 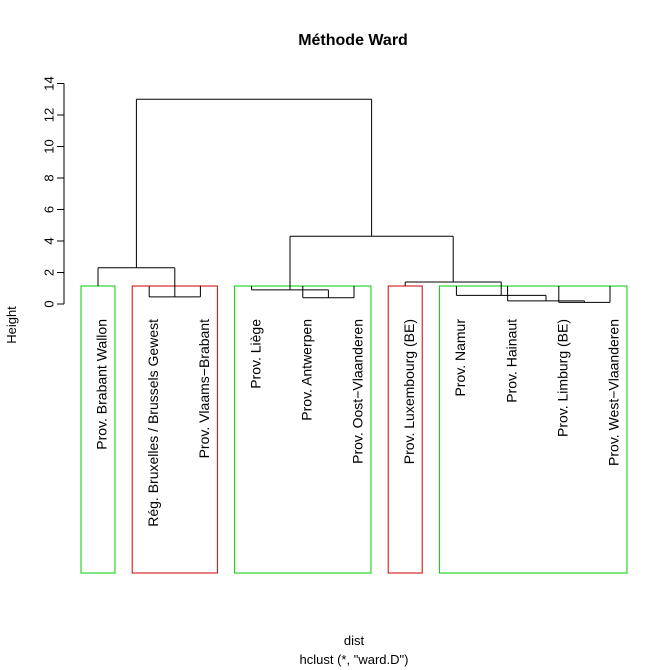 What do you see at coordinates (614, 392) in the screenshot?
I see `leaf-label: Prov. West−Vlaanderen` at bounding box center [614, 392].